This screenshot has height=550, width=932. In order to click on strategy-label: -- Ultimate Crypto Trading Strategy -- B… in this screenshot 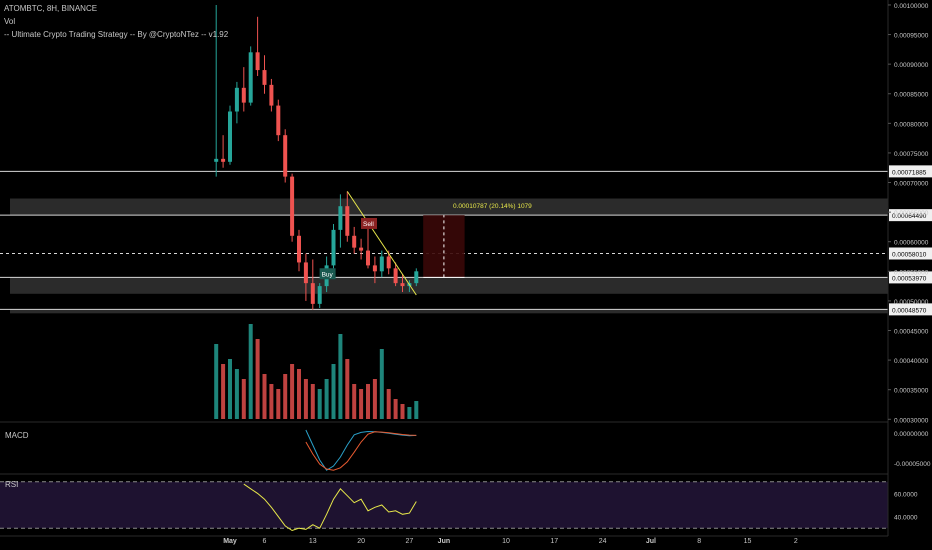, I will do `click(116, 34)`.